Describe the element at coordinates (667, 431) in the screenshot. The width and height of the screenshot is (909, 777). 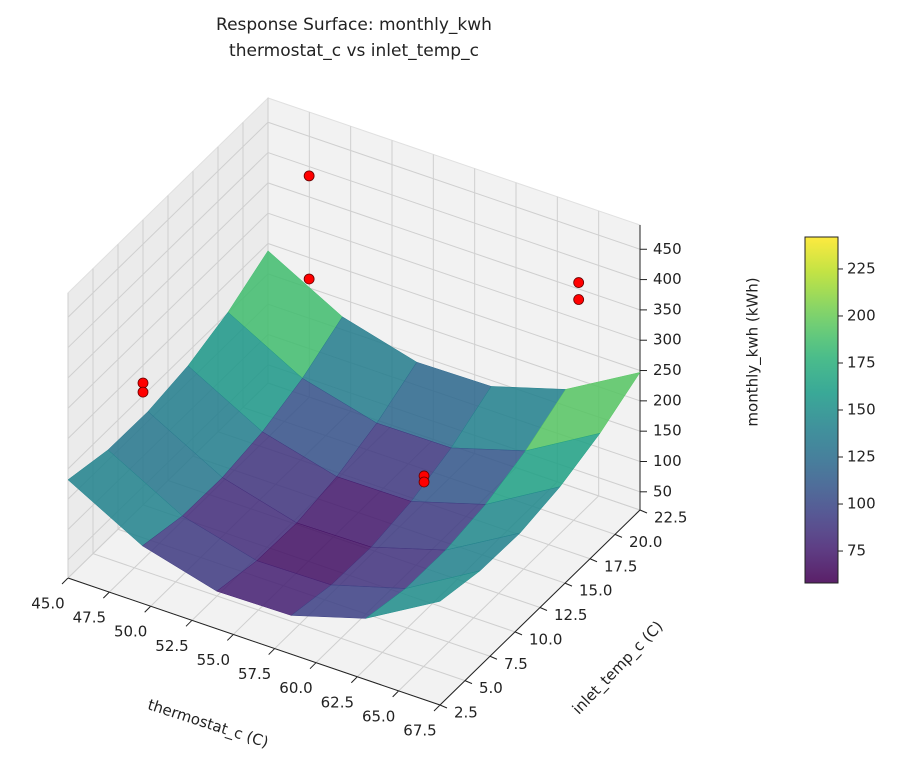
I see `z-tick-label: 150` at that location.